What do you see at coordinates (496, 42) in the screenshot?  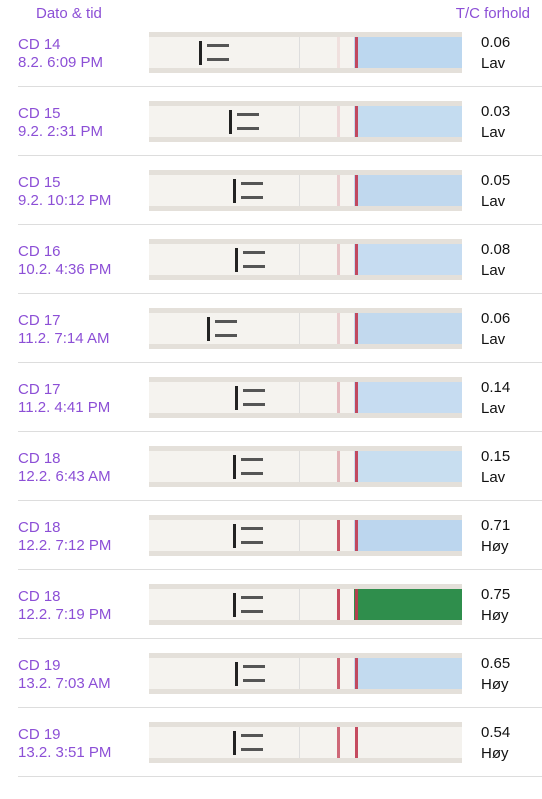 I see `tc-ratio: 0.06` at bounding box center [496, 42].